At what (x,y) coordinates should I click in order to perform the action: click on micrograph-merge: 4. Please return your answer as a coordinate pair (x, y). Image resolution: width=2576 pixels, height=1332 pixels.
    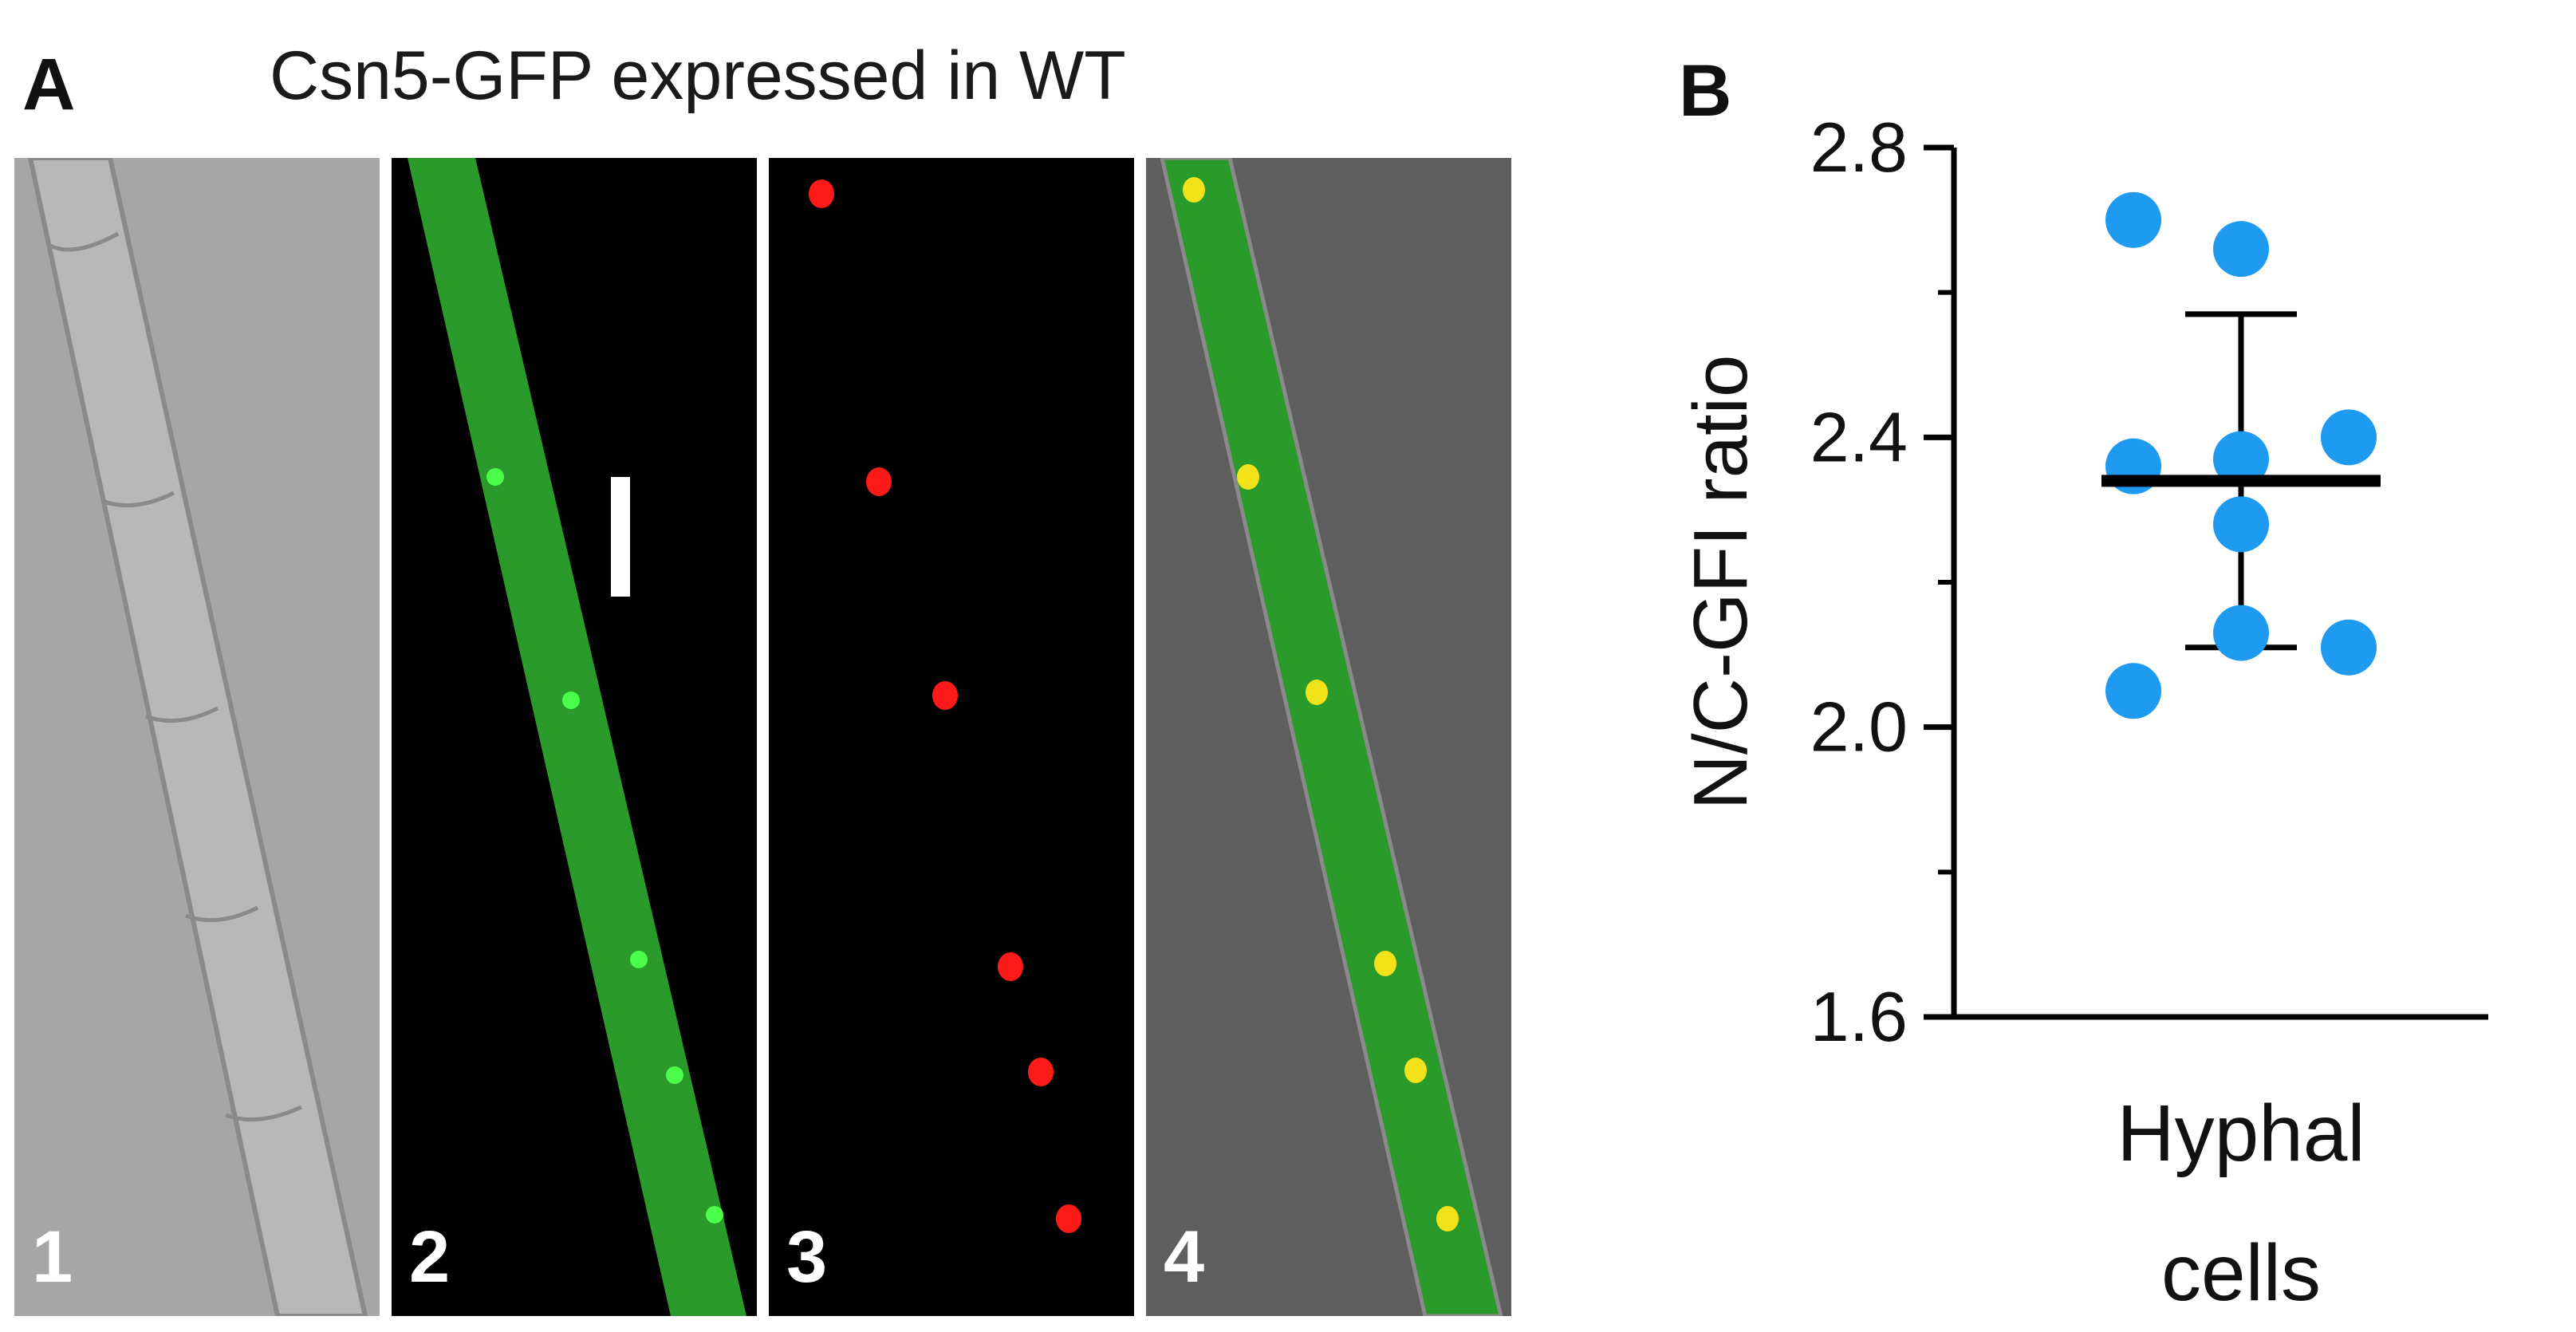
    Looking at the image, I should click on (1328, 737).